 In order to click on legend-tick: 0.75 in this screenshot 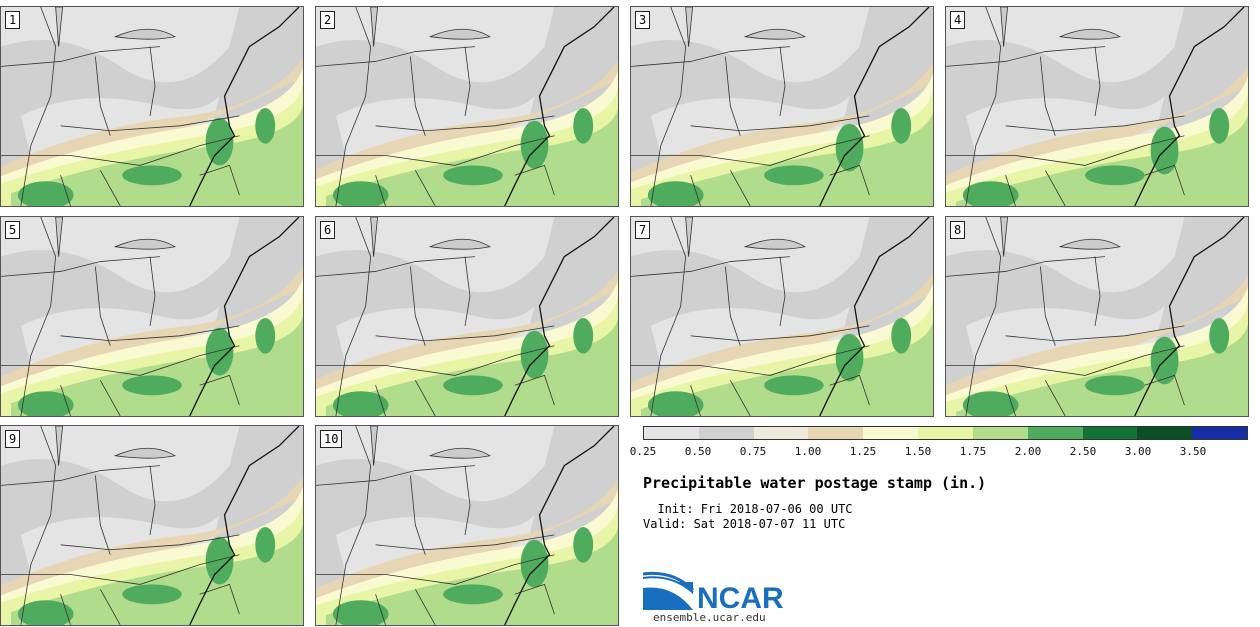, I will do `click(753, 451)`.